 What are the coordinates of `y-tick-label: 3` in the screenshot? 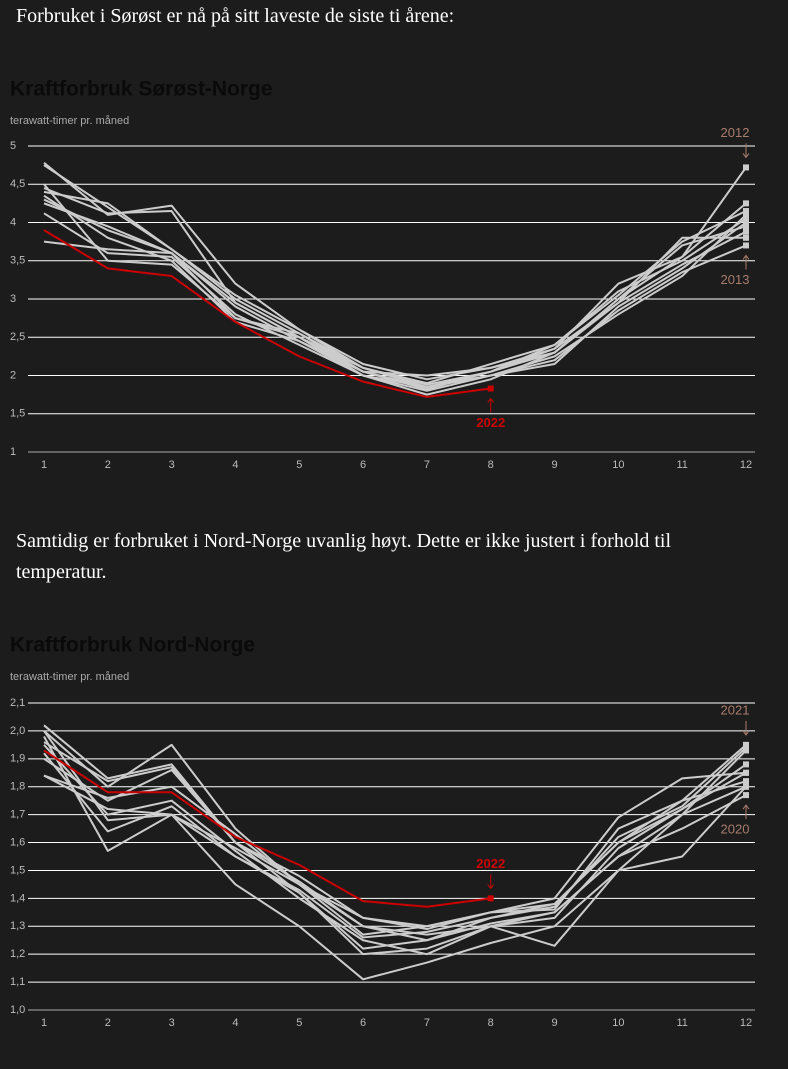 It's located at (13, 299).